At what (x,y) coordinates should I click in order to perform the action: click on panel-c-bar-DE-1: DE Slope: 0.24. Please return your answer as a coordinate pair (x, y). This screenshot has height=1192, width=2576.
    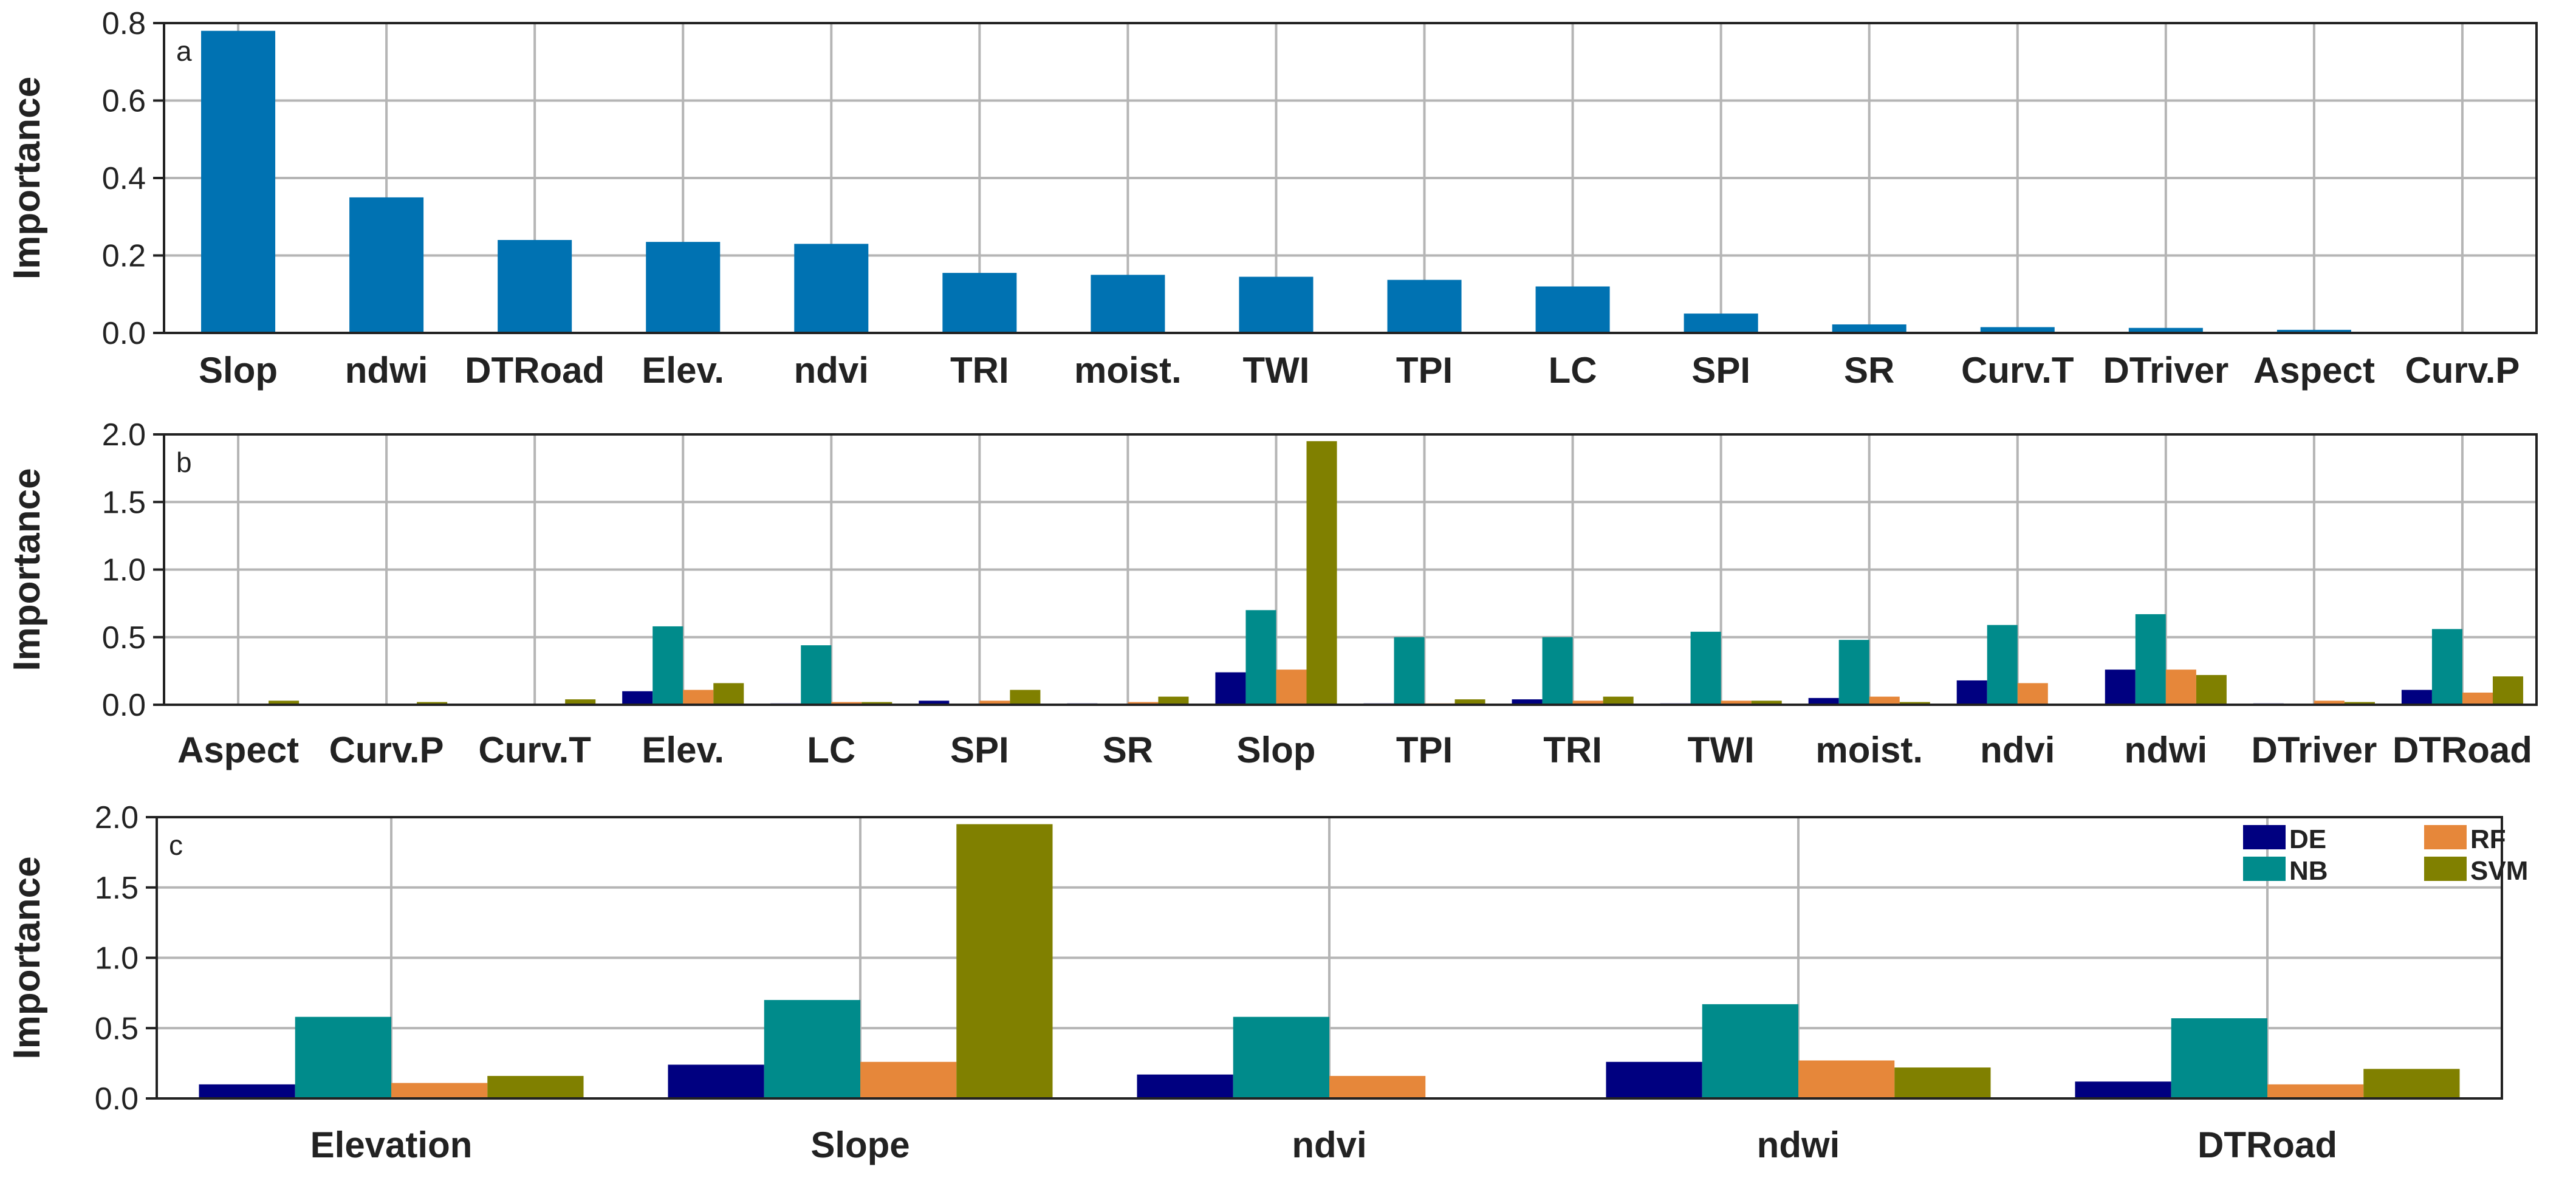
    Looking at the image, I should click on (716, 1081).